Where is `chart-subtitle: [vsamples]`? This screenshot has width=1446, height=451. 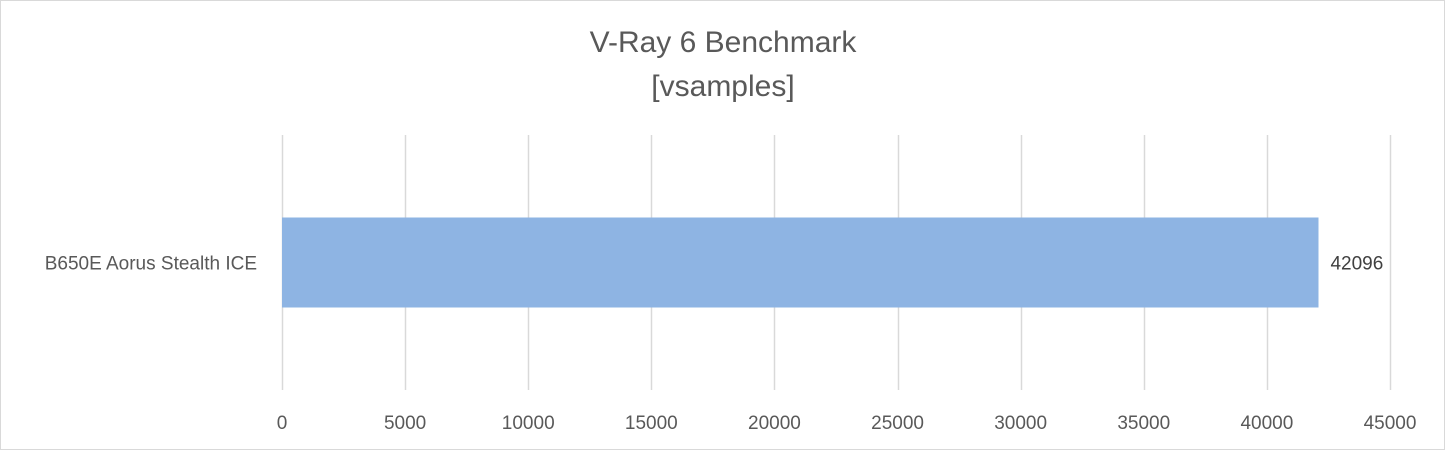
chart-subtitle: [vsamples] is located at coordinates (722, 86).